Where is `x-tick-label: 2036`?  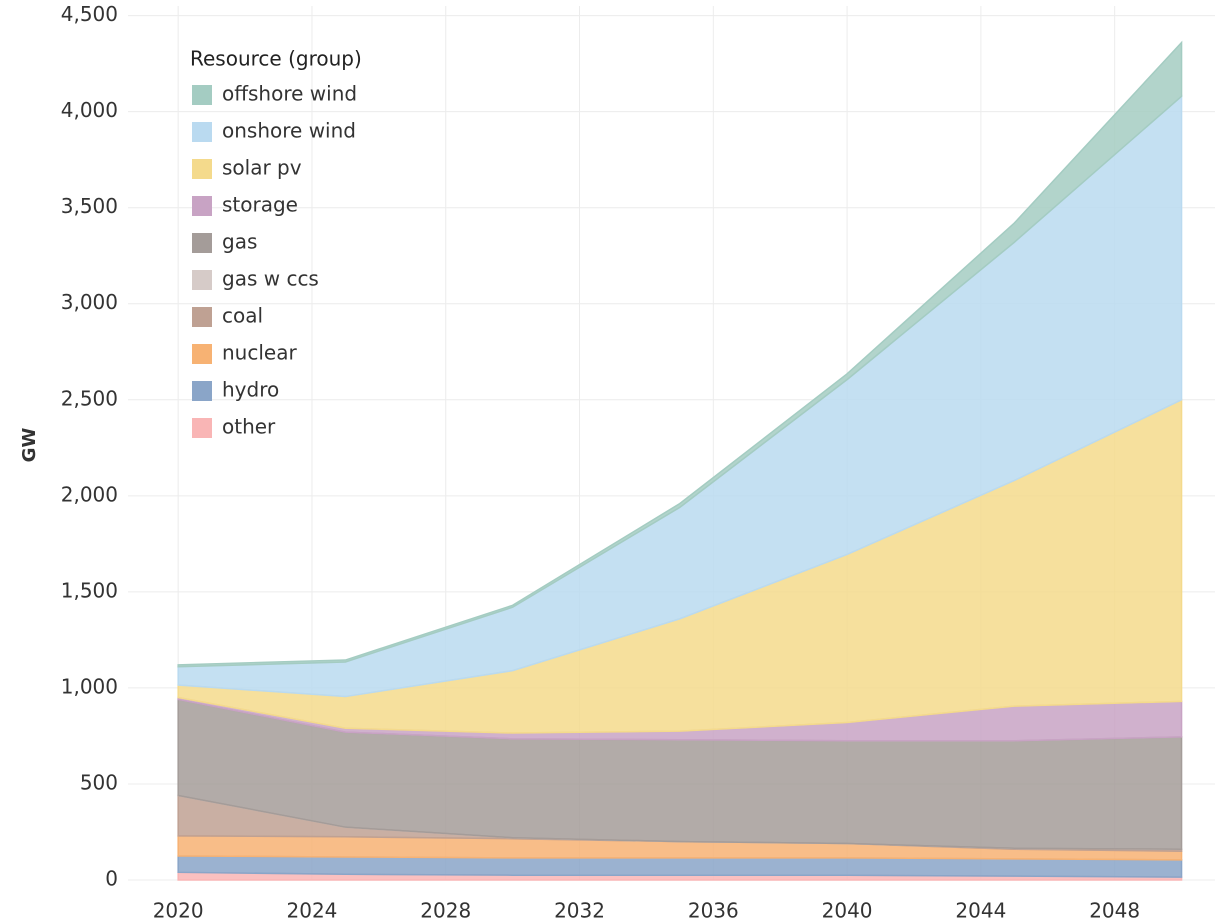 x-tick-label: 2036 is located at coordinates (713, 911).